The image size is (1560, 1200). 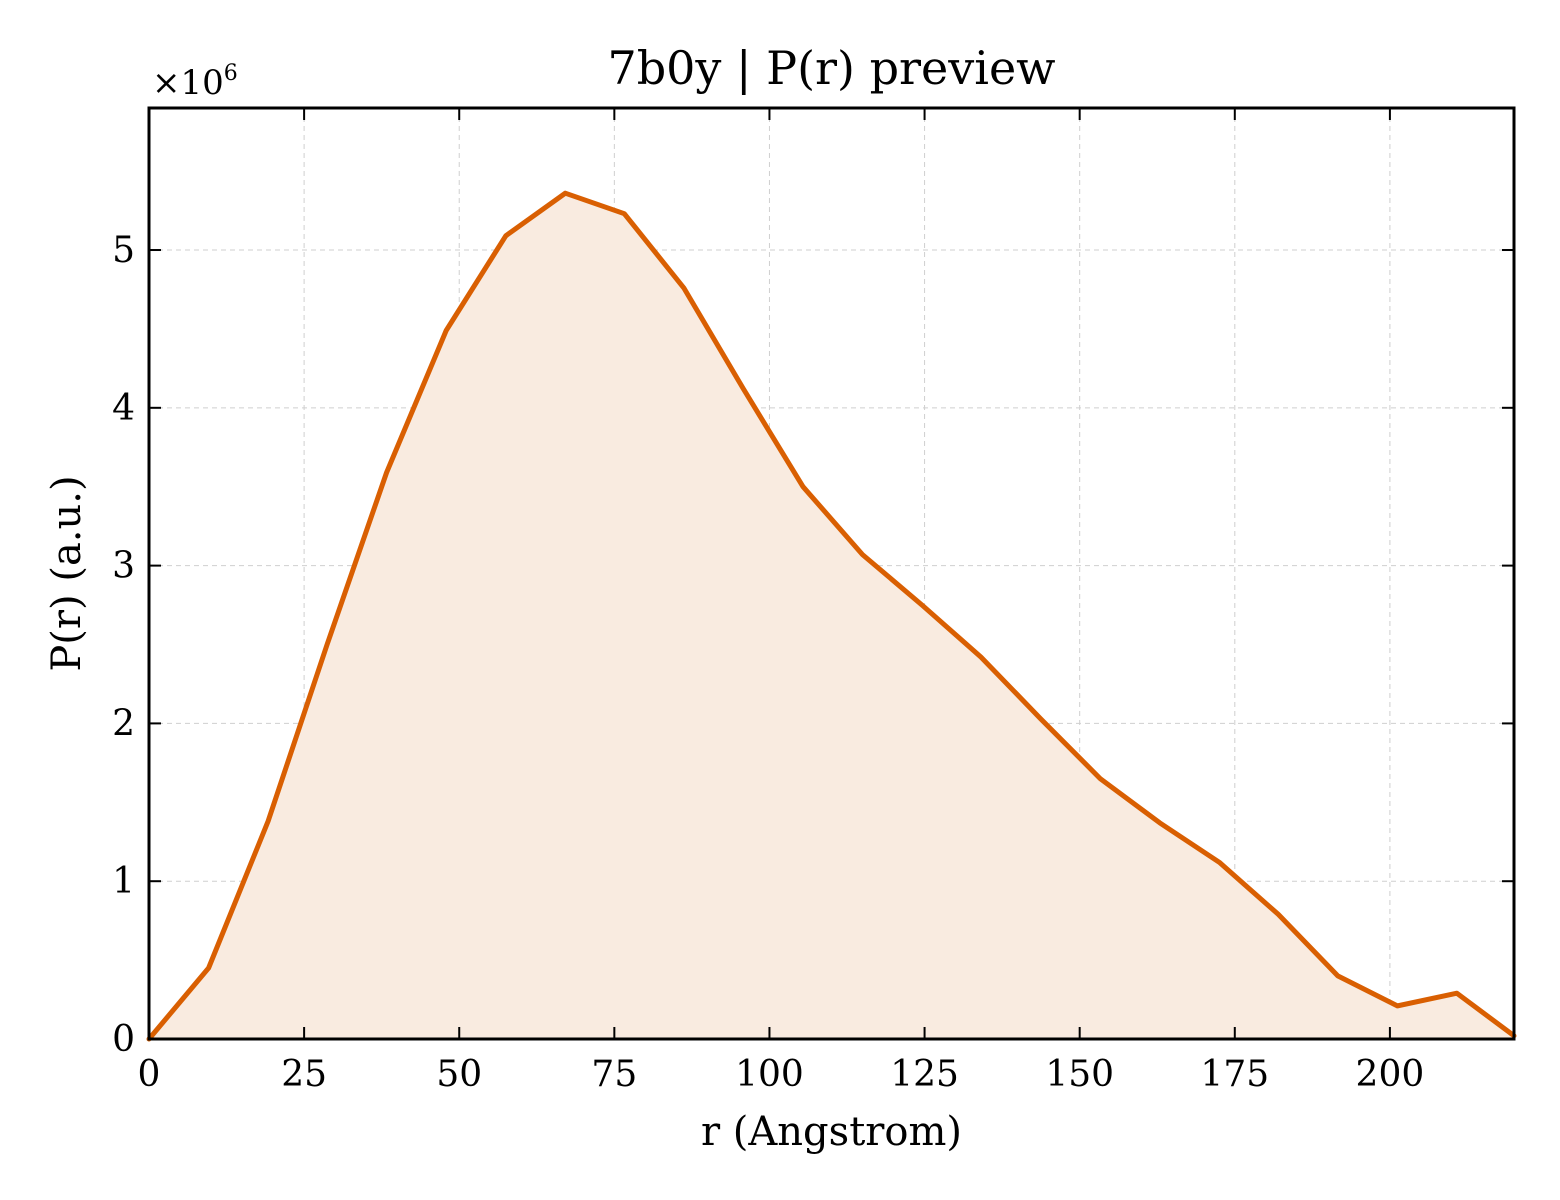 I want to click on x-tick-label: 75, so click(x=614, y=1074).